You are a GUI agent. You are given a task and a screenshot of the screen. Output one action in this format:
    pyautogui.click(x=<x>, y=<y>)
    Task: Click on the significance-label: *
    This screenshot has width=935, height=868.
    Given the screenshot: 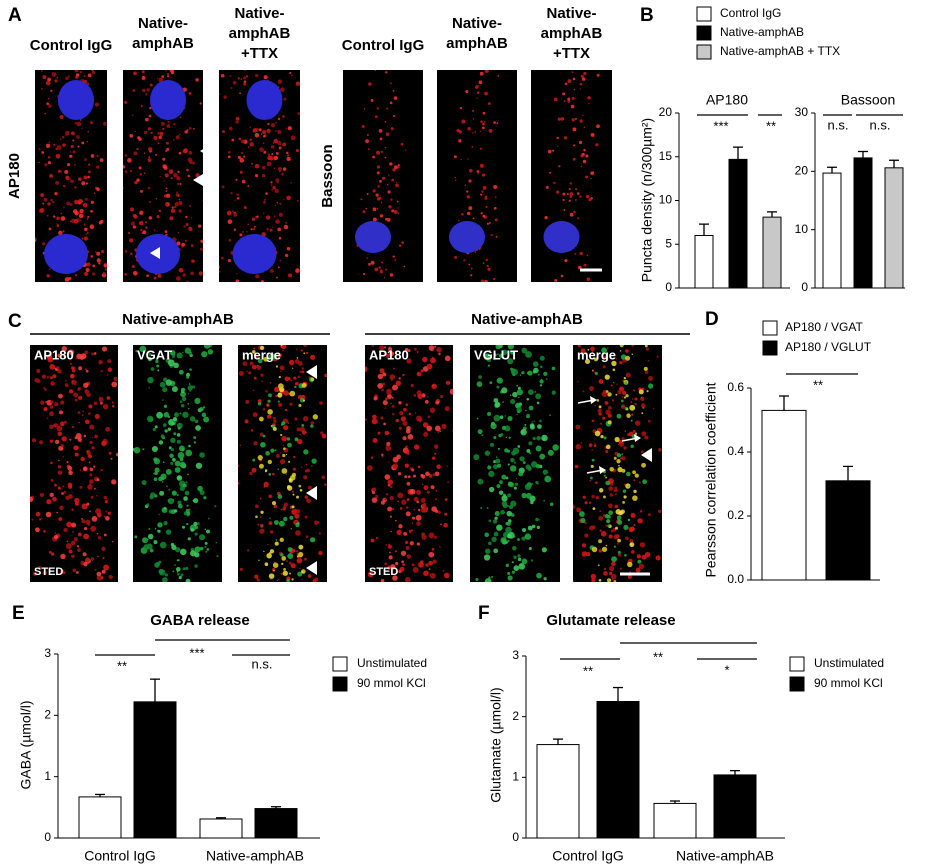 What is the action you would take?
    pyautogui.click(x=726, y=669)
    